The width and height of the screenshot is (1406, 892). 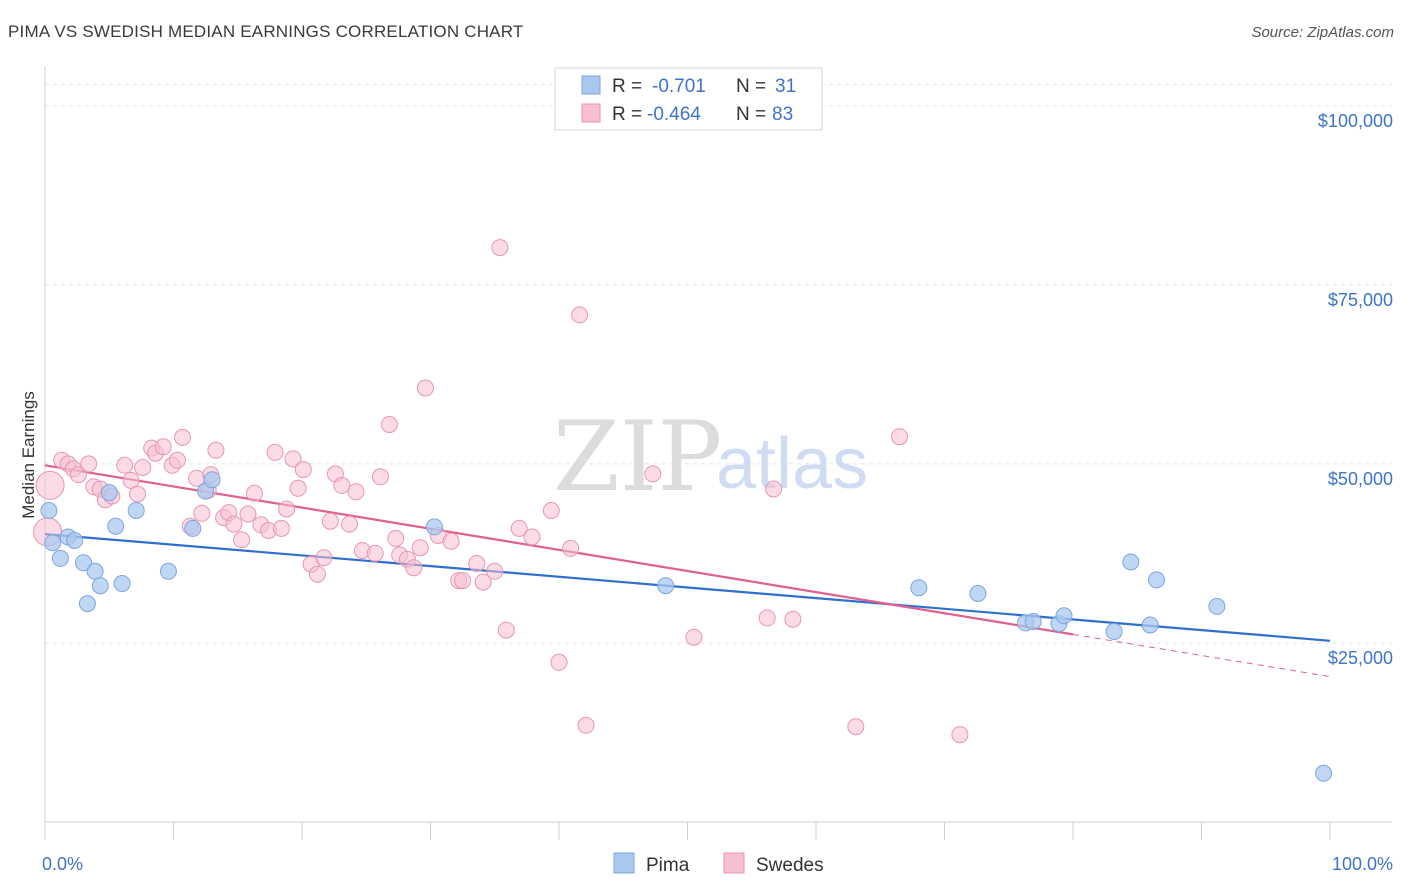 I want to click on series-legend: Pima Swedes, so click(x=718, y=864).